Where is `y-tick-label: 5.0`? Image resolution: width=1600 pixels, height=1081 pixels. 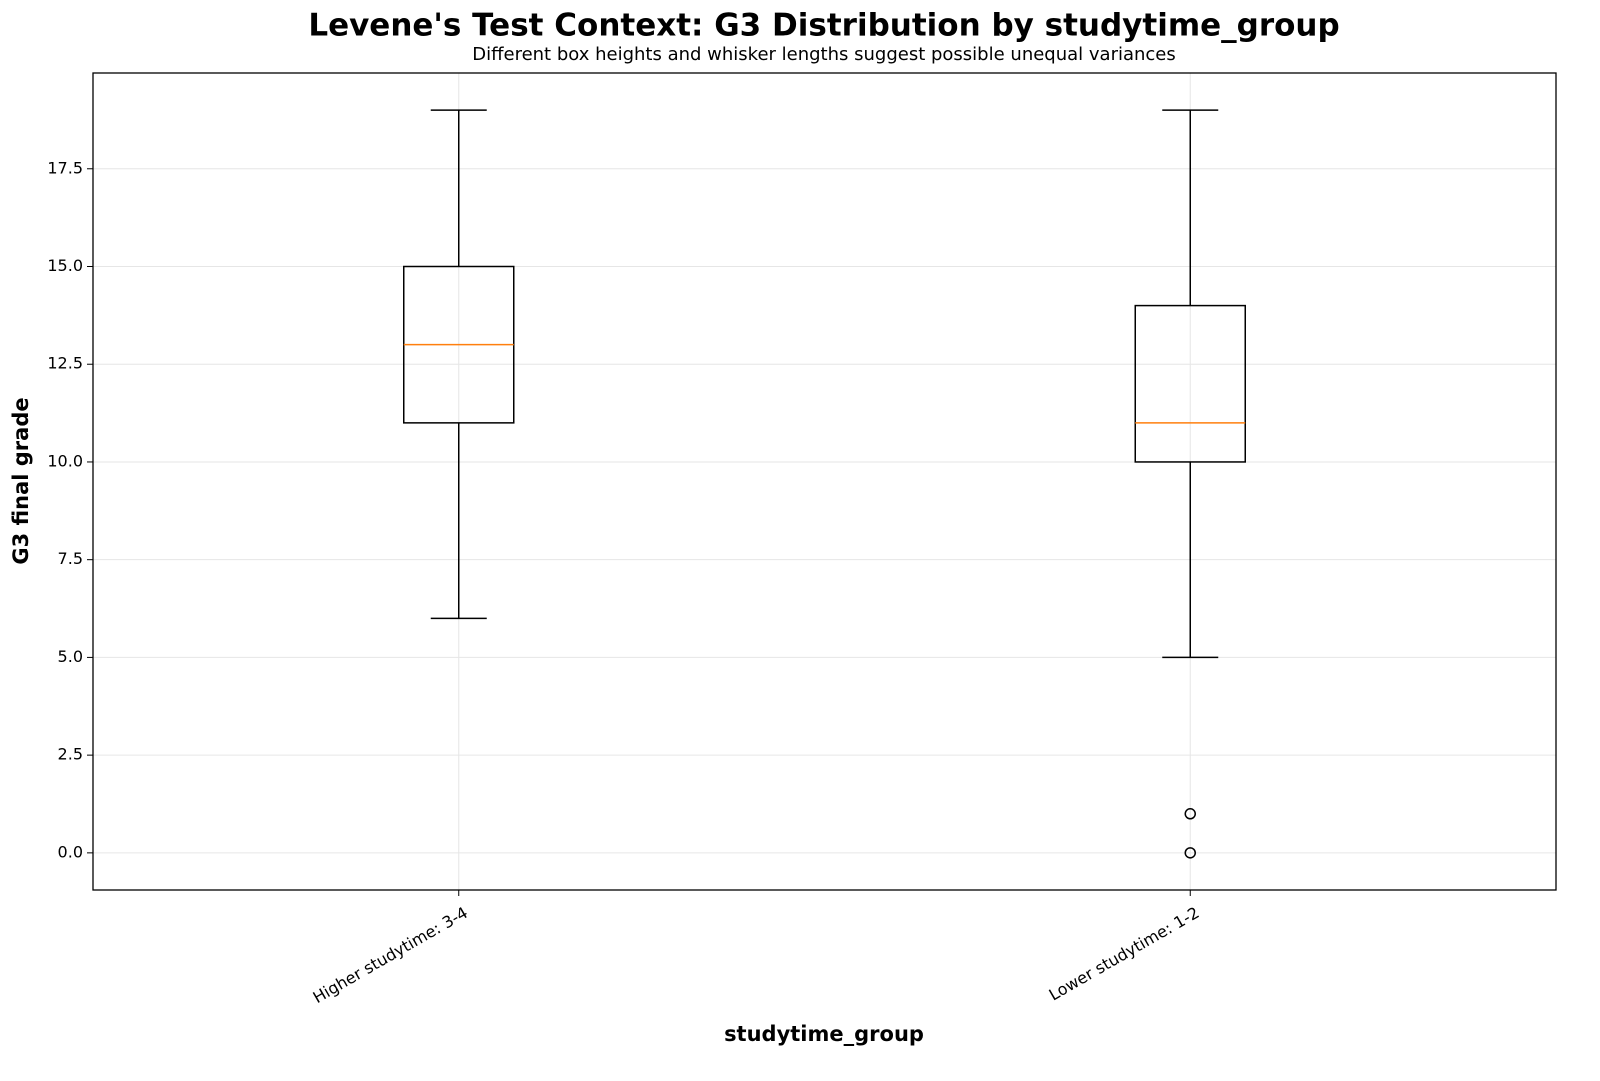
y-tick-label: 5.0 is located at coordinates (70, 656).